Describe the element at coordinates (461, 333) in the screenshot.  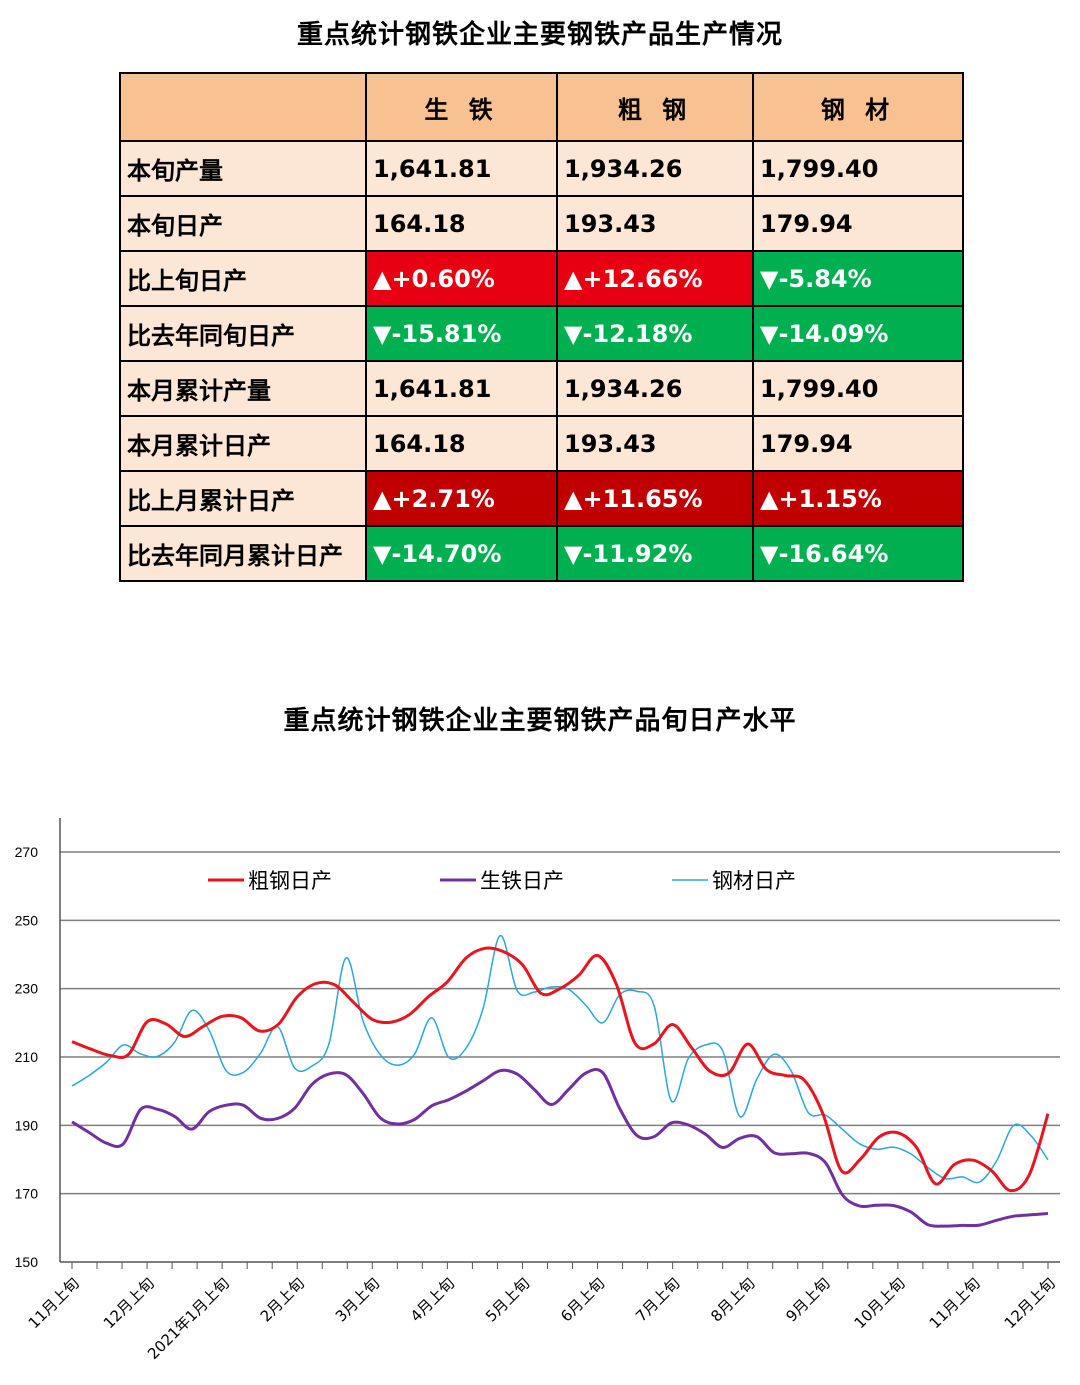
I see `table-cell: ▼-15.81%` at that location.